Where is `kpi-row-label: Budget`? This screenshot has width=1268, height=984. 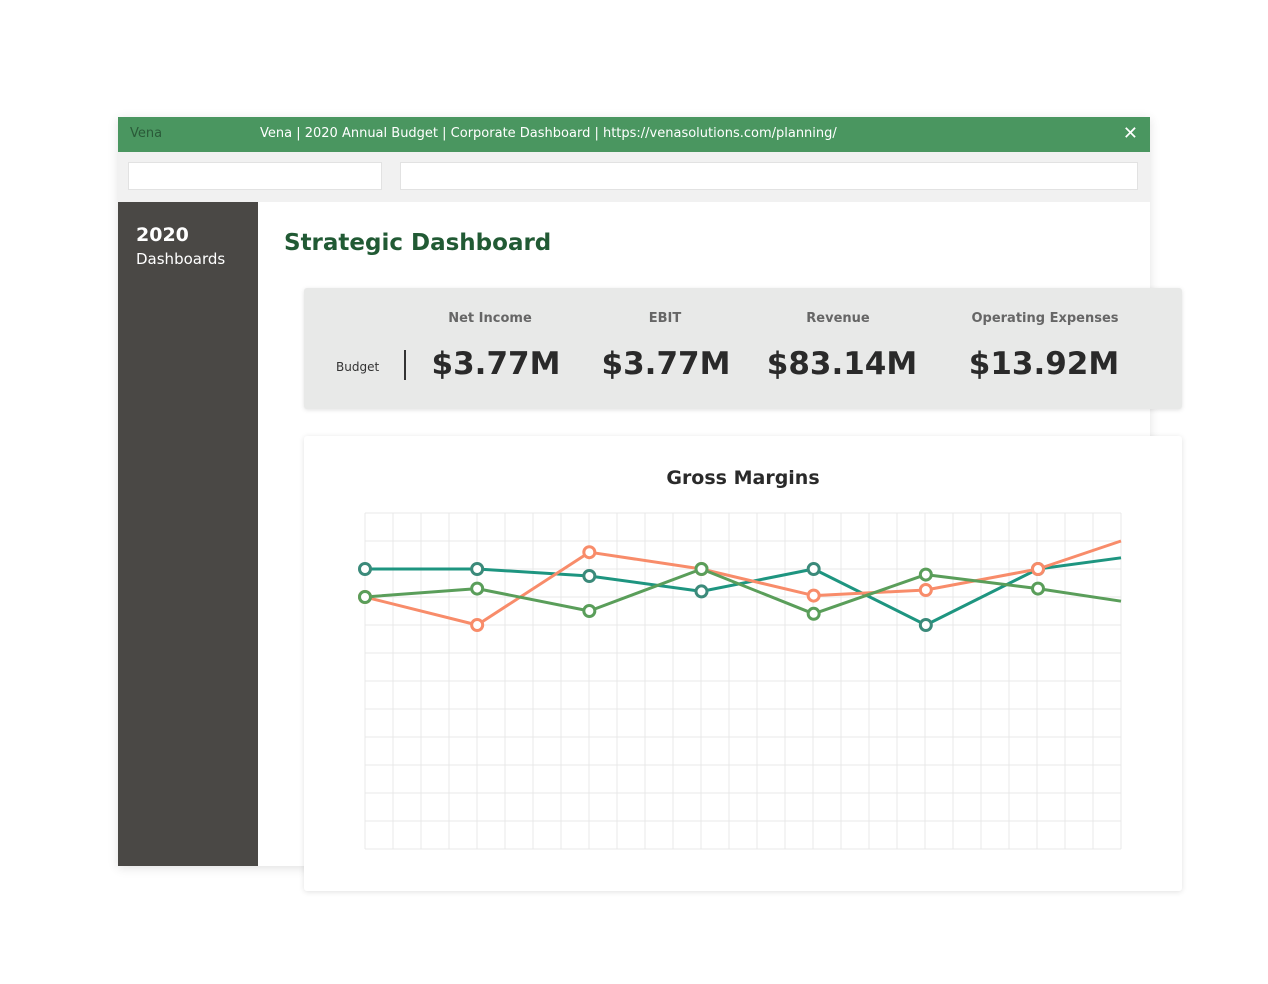
kpi-row-label: Budget is located at coordinates (358, 367).